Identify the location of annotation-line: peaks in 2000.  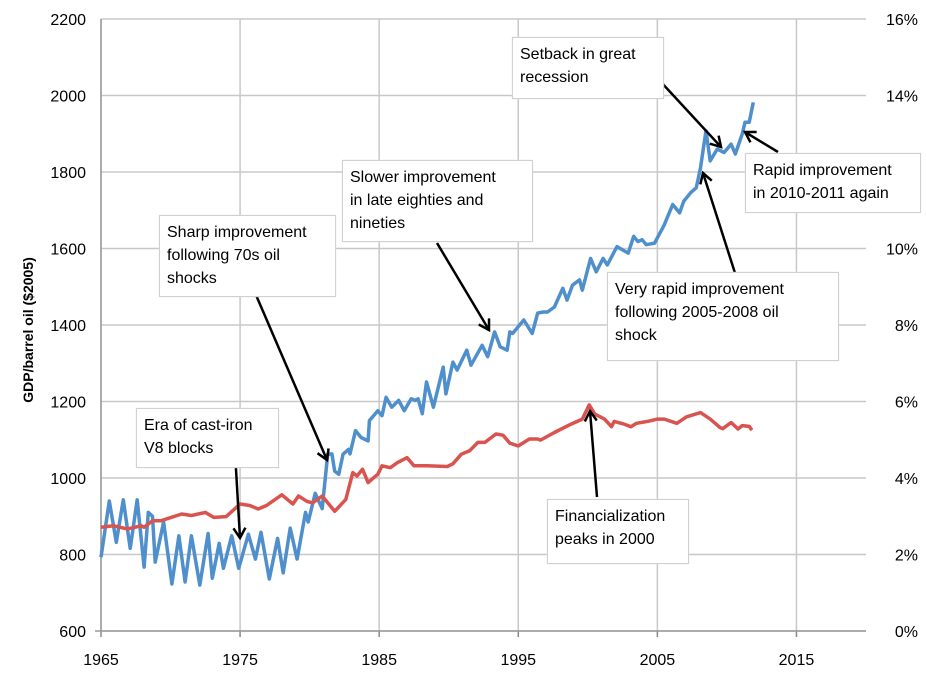
(605, 539).